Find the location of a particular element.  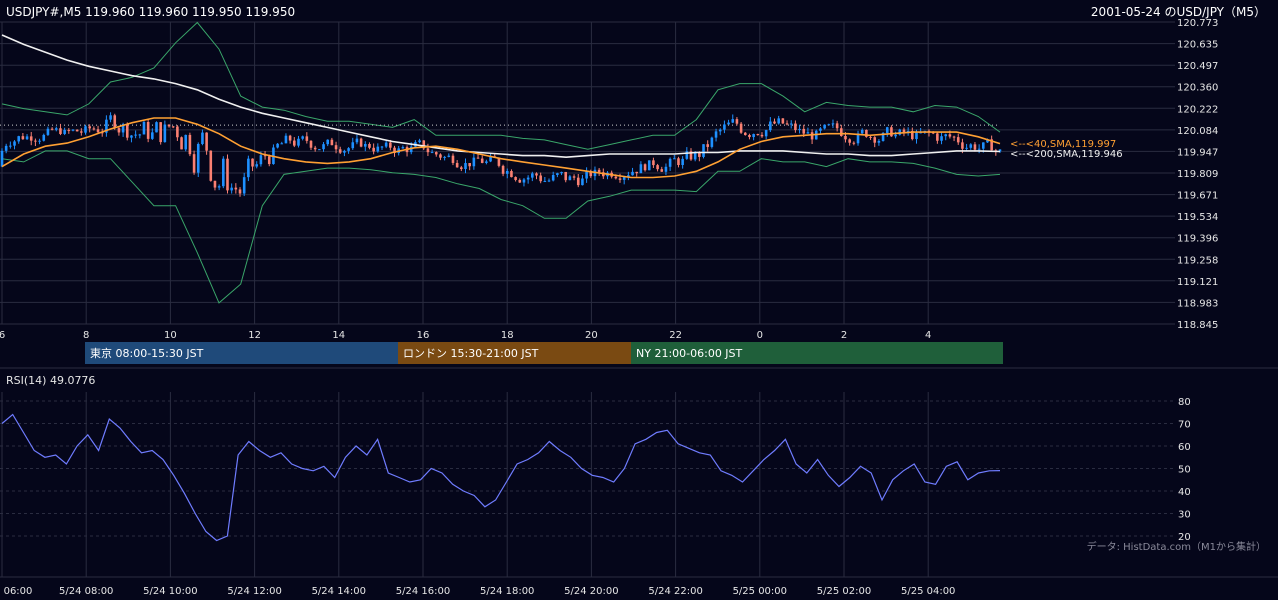

price-tick-label: 119.809 is located at coordinates (1197, 174).